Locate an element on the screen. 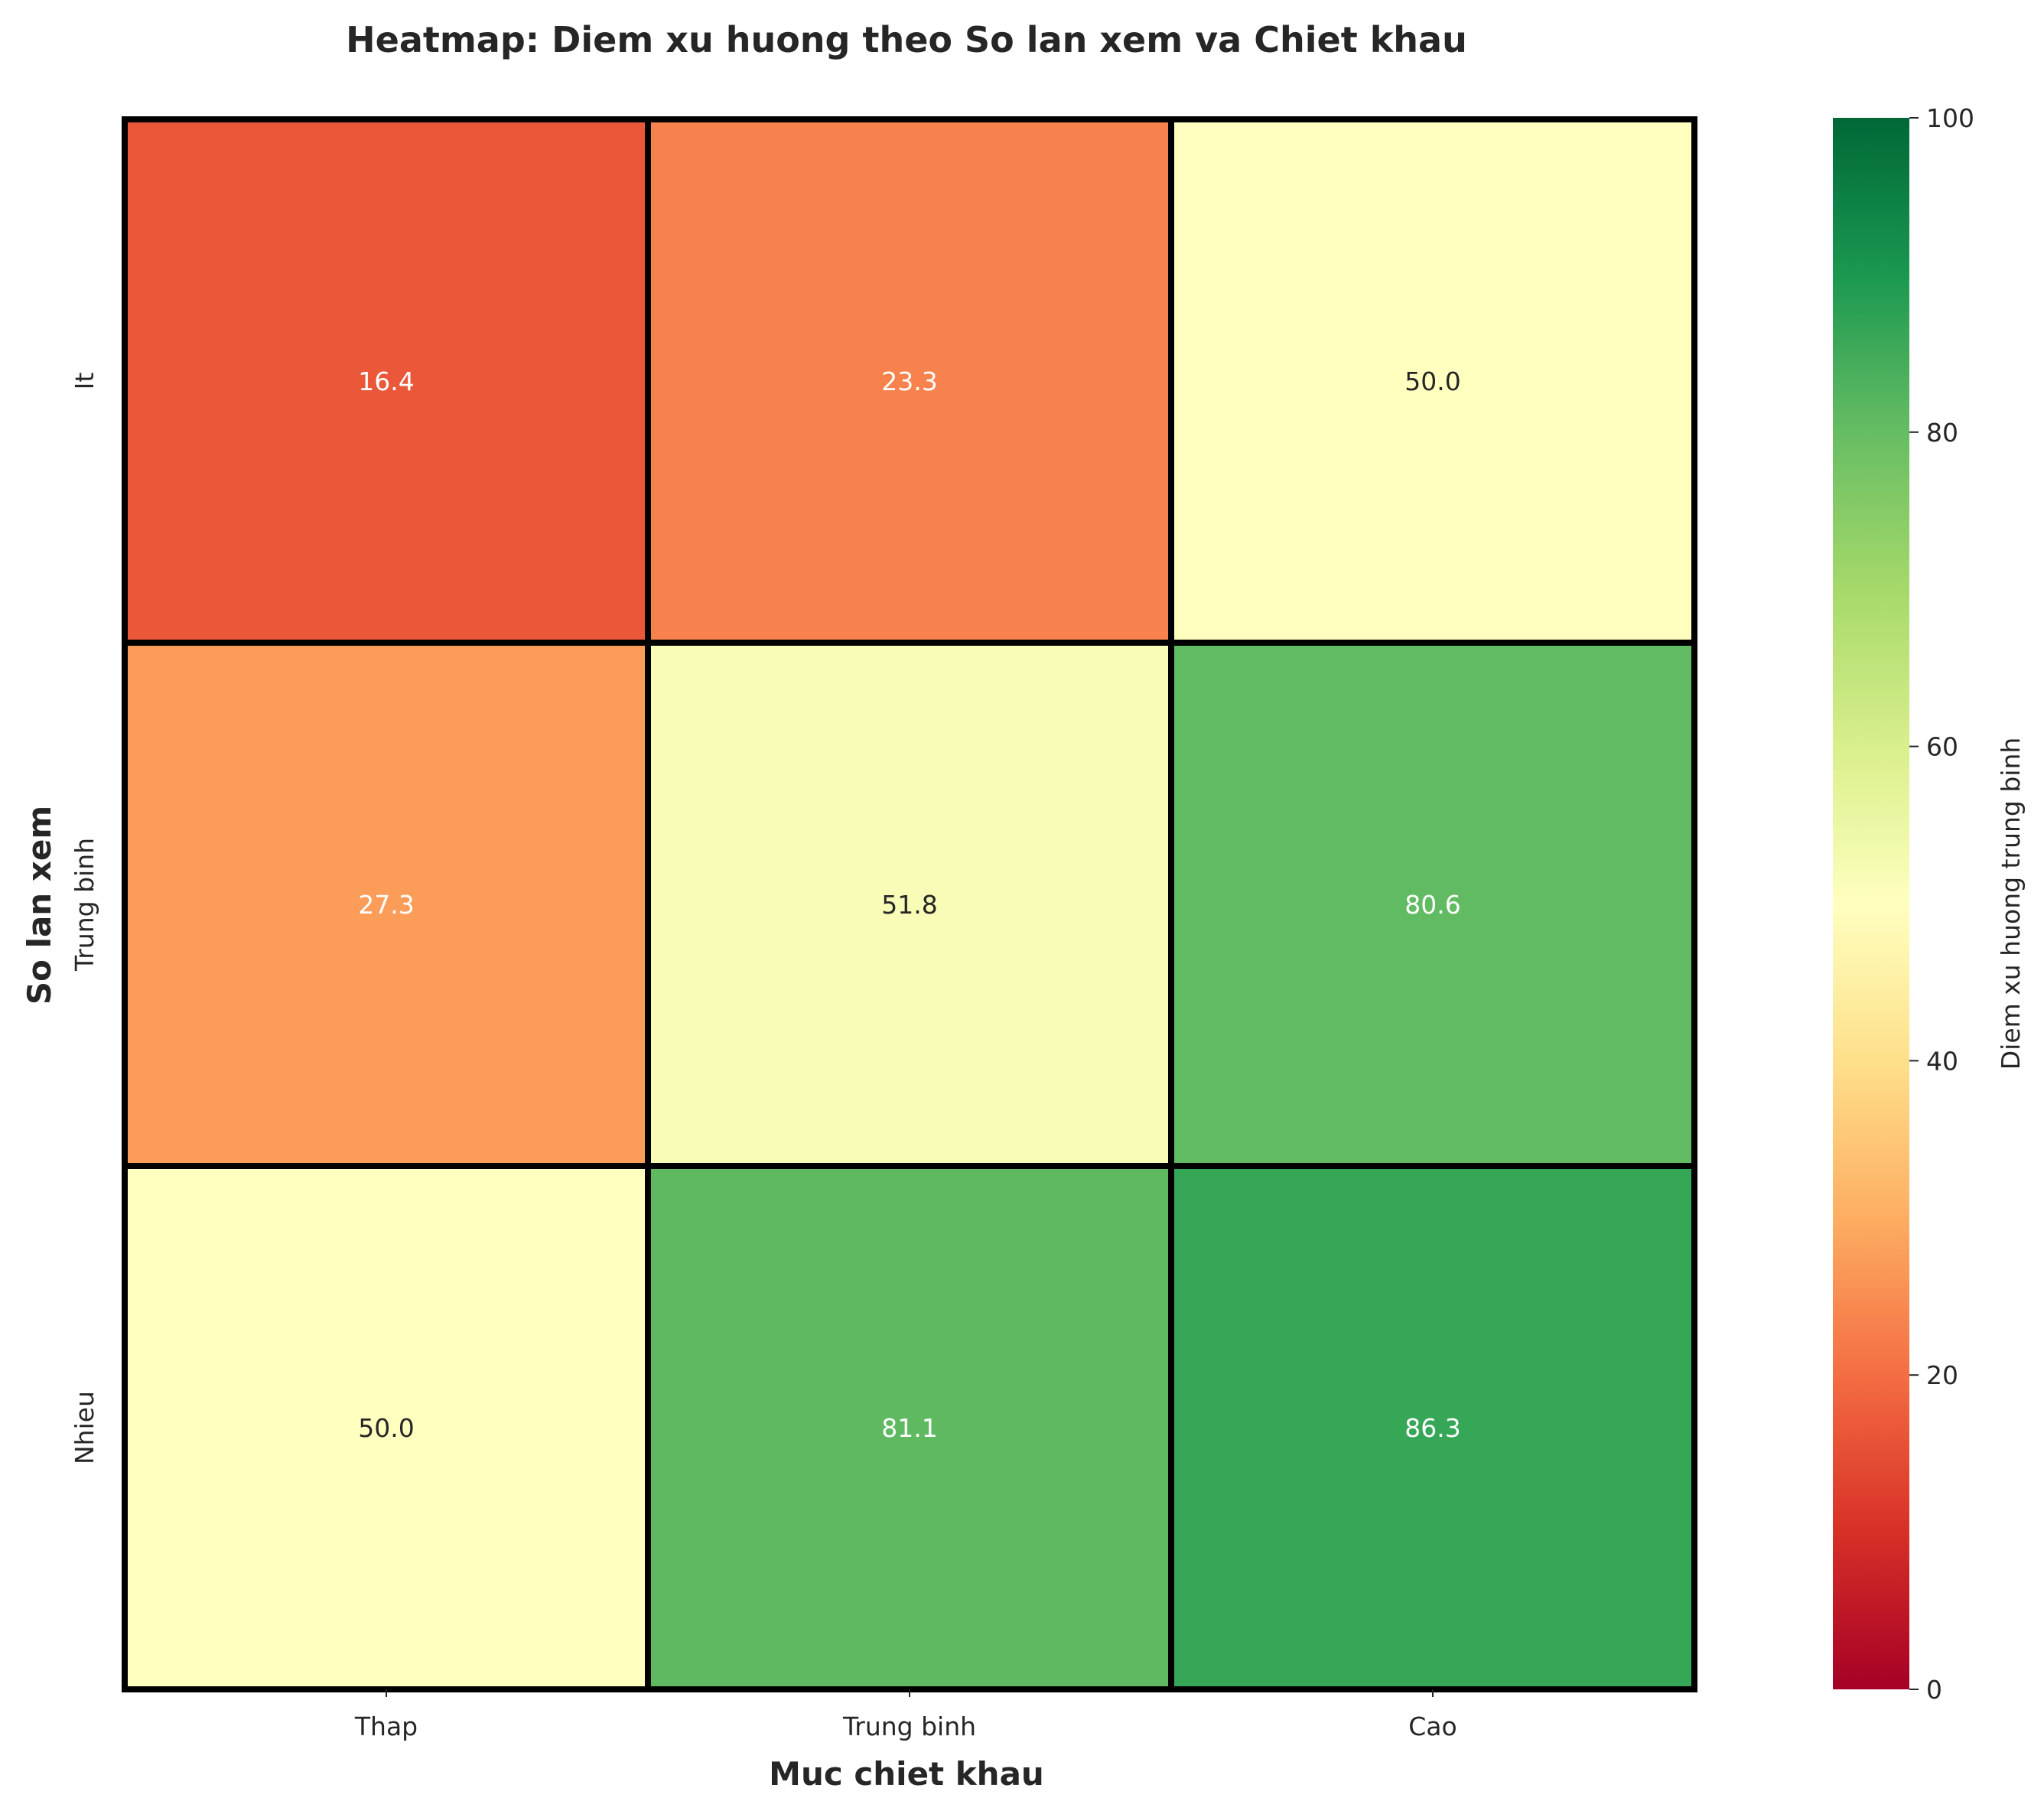  cell-value-label: 80.6 is located at coordinates (1432, 905).